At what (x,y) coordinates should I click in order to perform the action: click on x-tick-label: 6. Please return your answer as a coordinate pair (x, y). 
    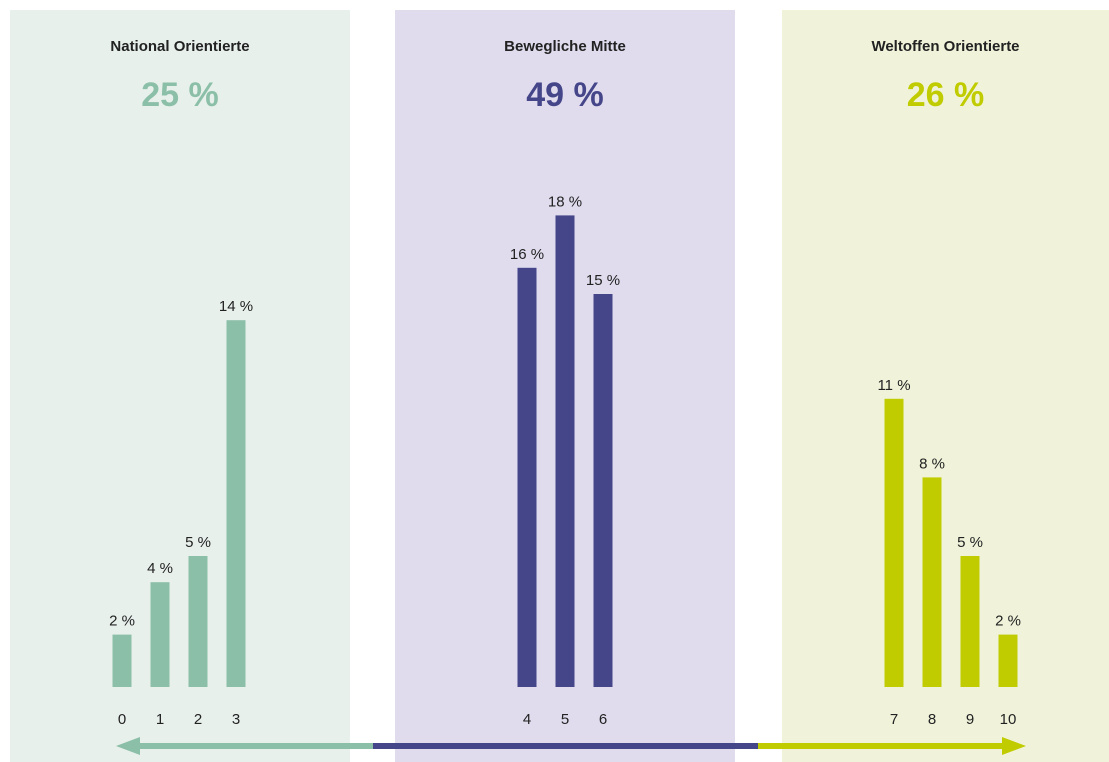
    Looking at the image, I should click on (603, 719).